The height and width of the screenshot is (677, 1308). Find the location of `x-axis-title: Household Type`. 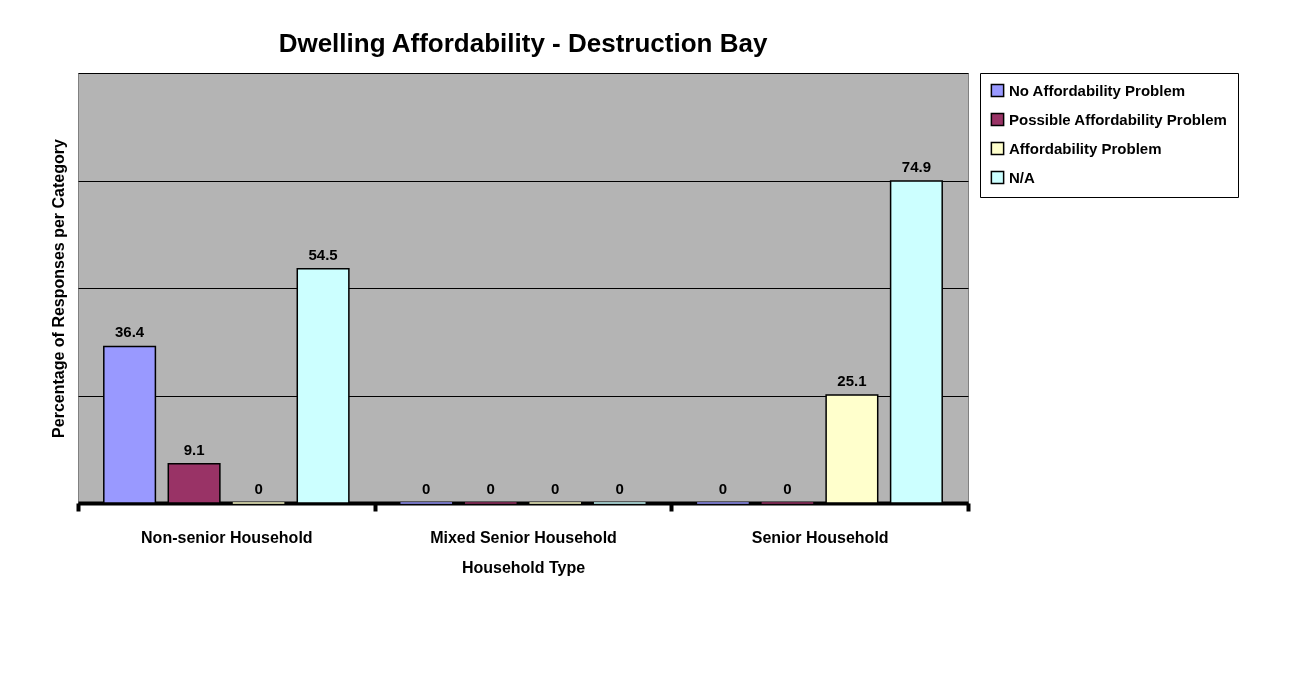

x-axis-title: Household Type is located at coordinates (523, 567).